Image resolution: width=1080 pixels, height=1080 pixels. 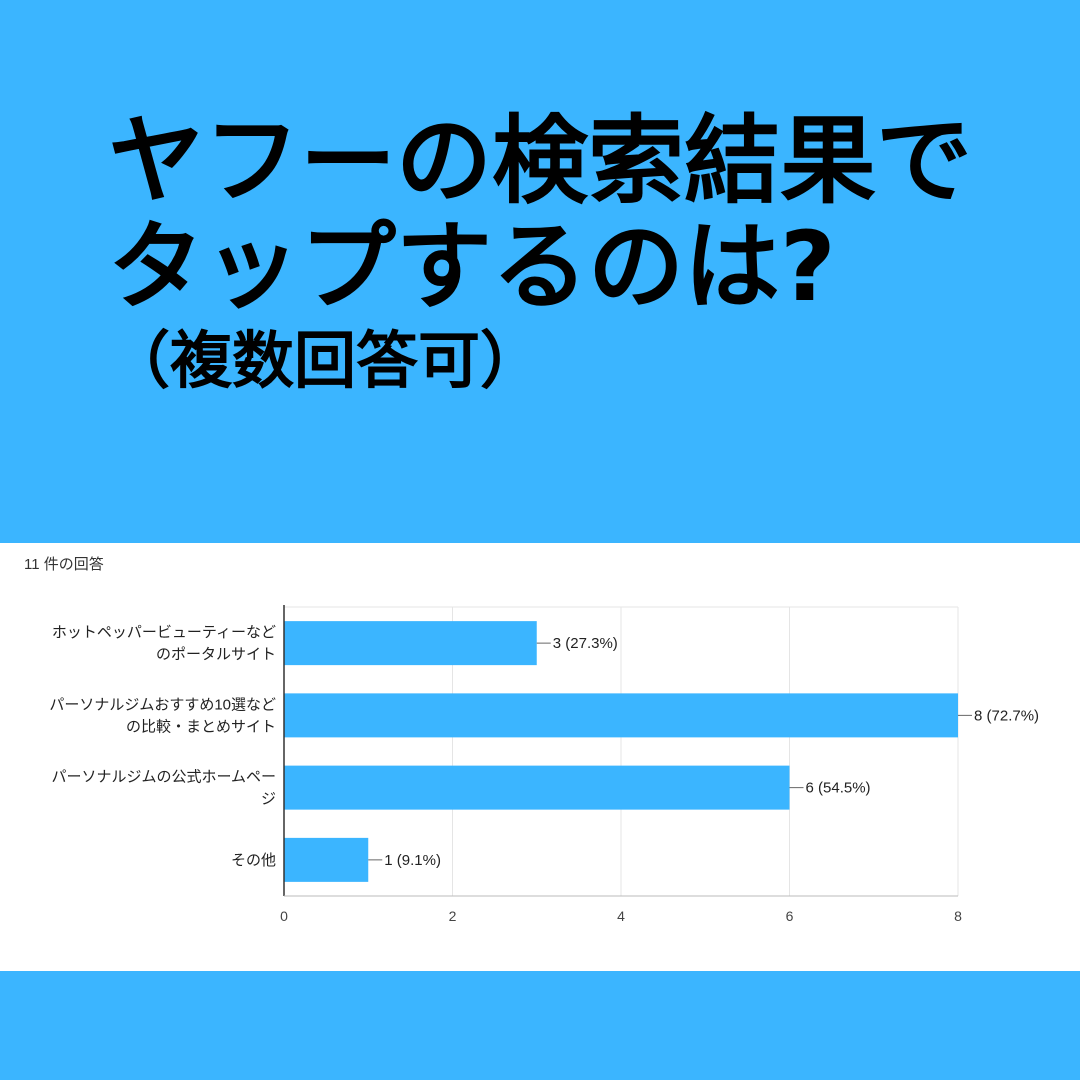 What do you see at coordinates (325, 360) in the screenshot?
I see `headline-line-3: （複数回答可）` at bounding box center [325, 360].